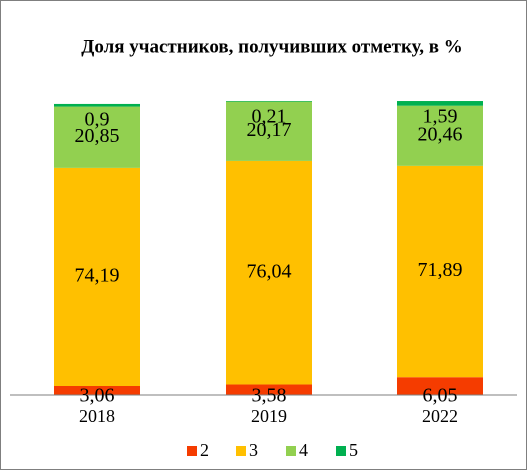  I want to click on value-label: 20,85, so click(97, 136).